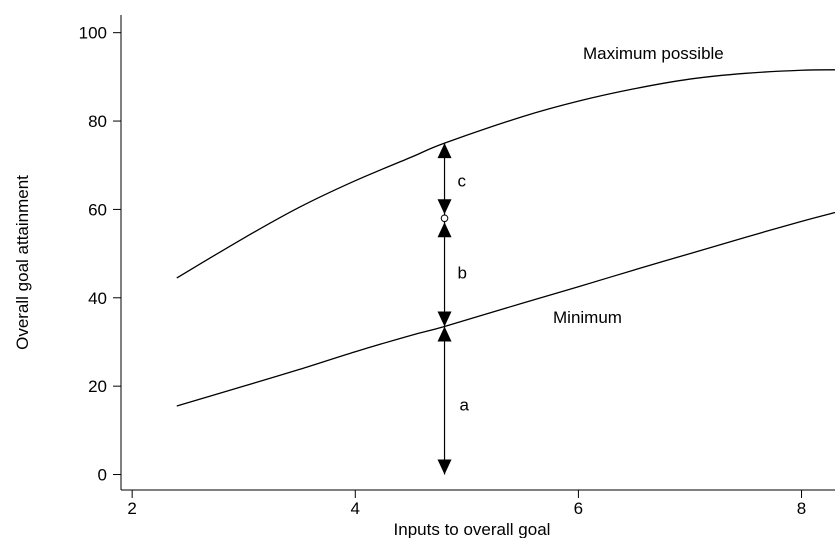  What do you see at coordinates (444, 207) in the screenshot?
I see `arrow-head-c-bottom` at bounding box center [444, 207].